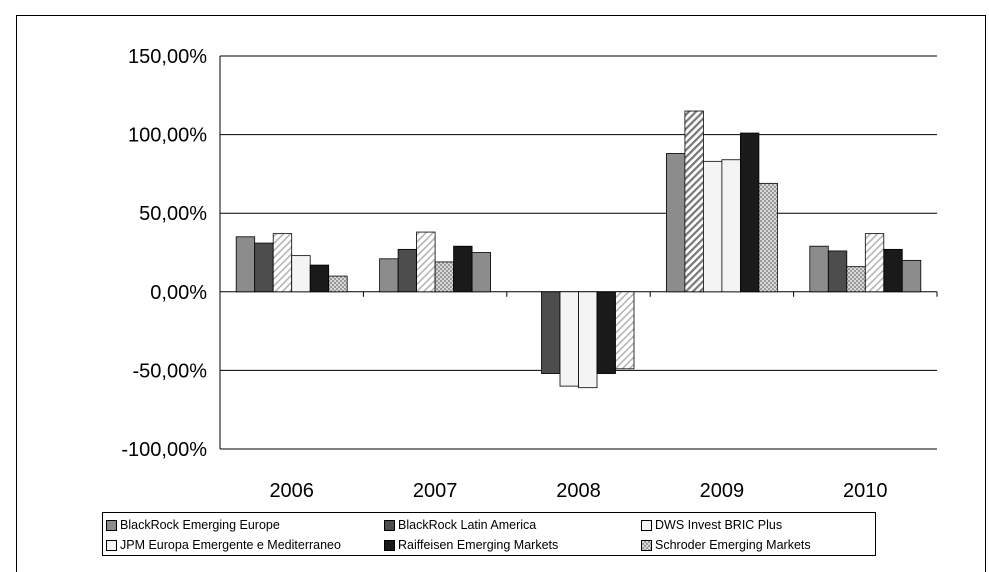 Image resolution: width=989 pixels, height=572 pixels. I want to click on x-category-label: 2008, so click(578, 491).